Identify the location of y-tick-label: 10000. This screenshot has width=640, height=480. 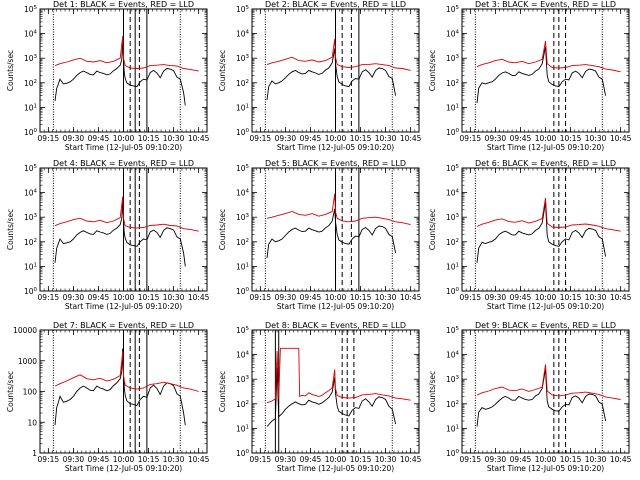
(25, 330).